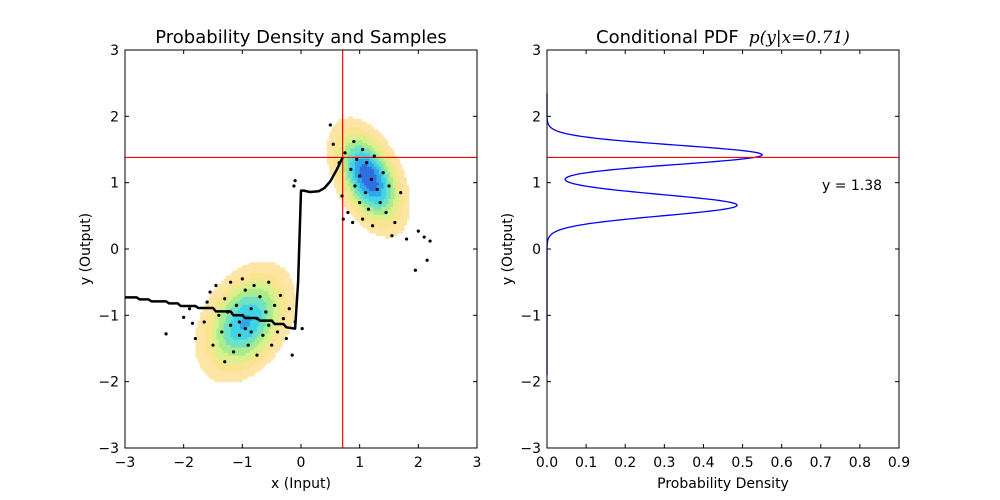 The image size is (1000, 500). What do you see at coordinates (799, 38) in the screenshot?
I see `right-title-math: p(y|x=0.71)` at bounding box center [799, 38].